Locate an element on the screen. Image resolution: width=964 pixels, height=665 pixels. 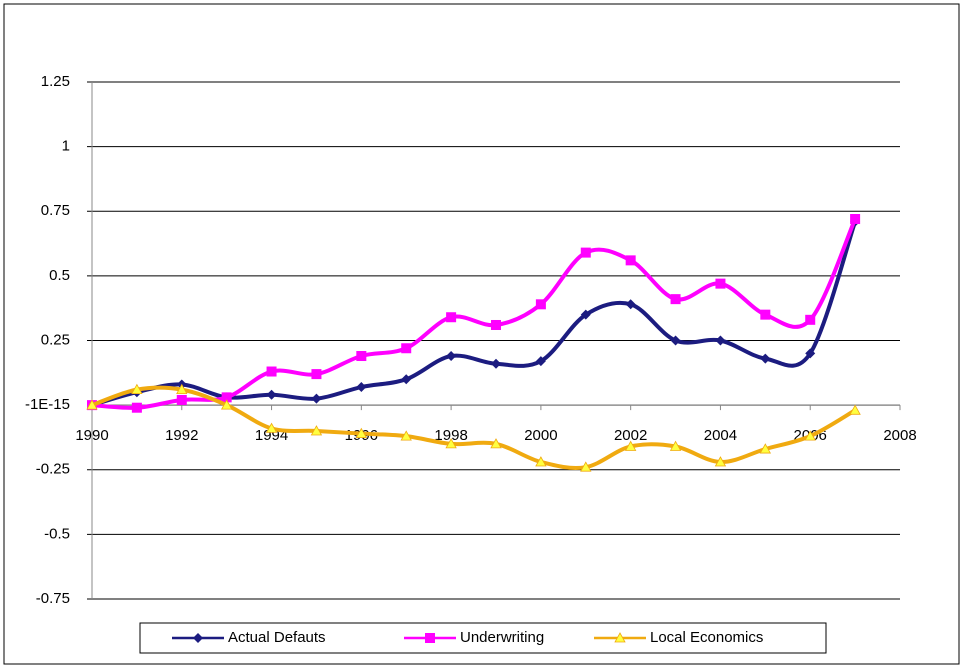
x-tick-label: 1992 is located at coordinates (181, 435).